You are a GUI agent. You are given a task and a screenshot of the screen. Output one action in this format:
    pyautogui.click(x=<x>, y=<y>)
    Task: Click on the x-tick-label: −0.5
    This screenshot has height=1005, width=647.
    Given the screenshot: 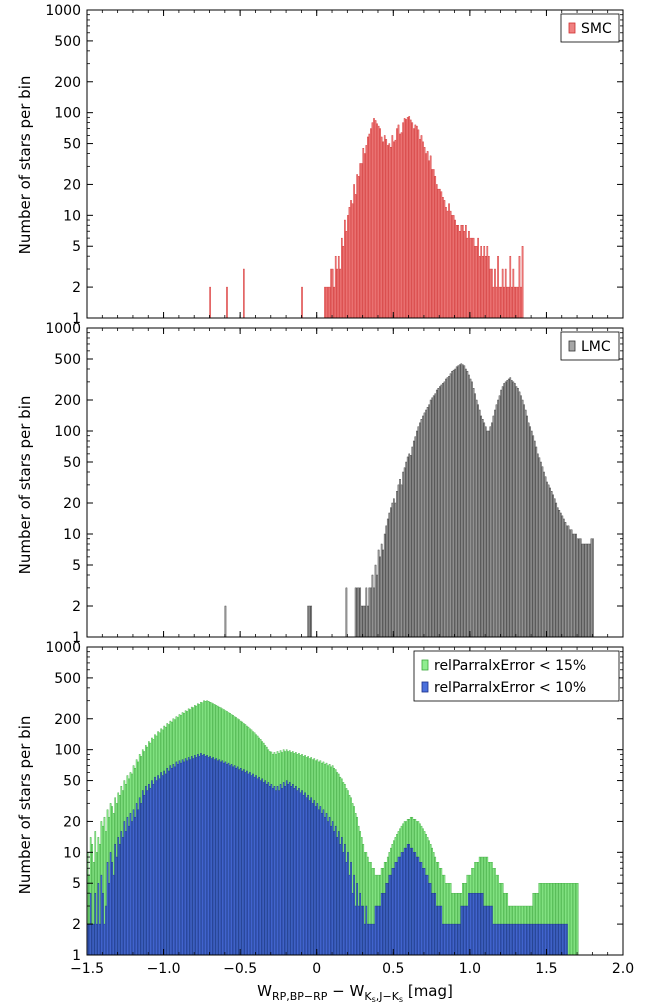 What is the action you would take?
    pyautogui.click(x=240, y=969)
    